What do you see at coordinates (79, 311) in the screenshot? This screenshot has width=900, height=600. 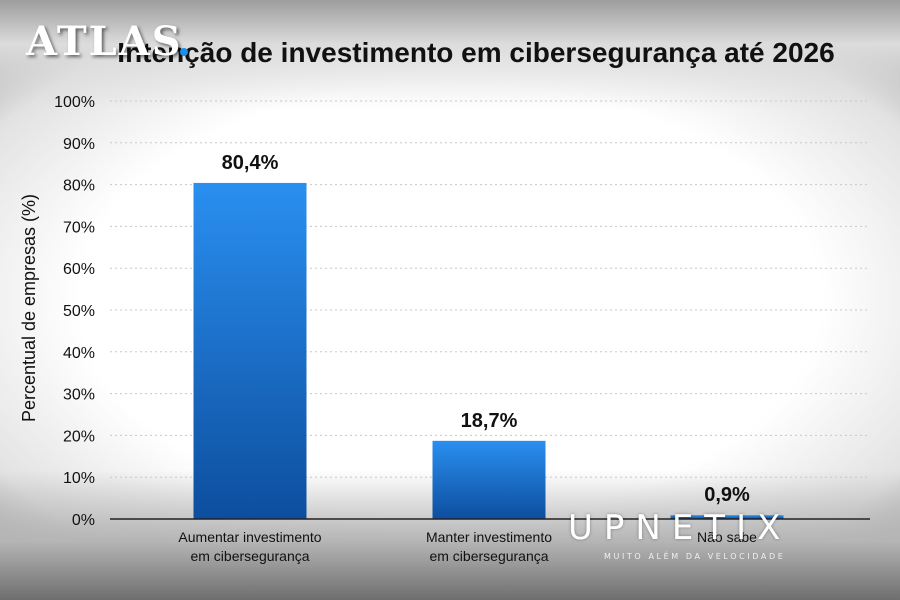 I see `y-tick-label: 50%` at bounding box center [79, 311].